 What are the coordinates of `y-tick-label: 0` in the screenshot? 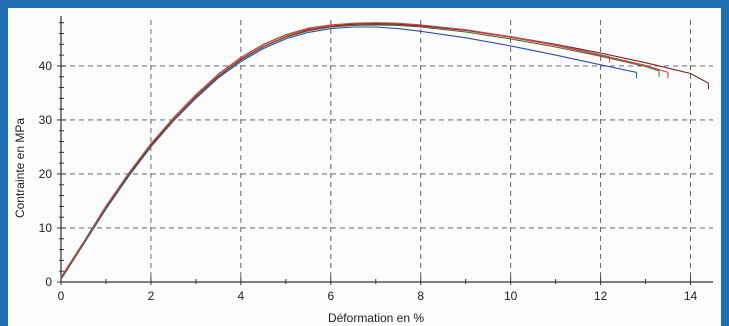 It's located at (48, 282).